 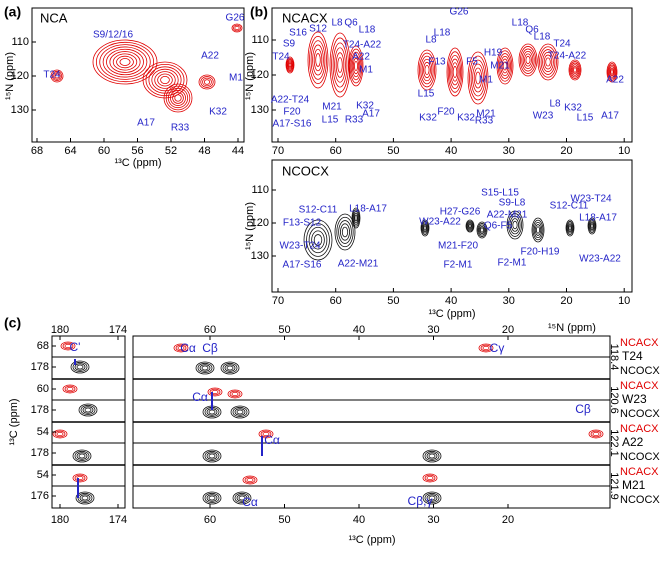 I want to click on peak-label: M21, so click(x=486, y=114).